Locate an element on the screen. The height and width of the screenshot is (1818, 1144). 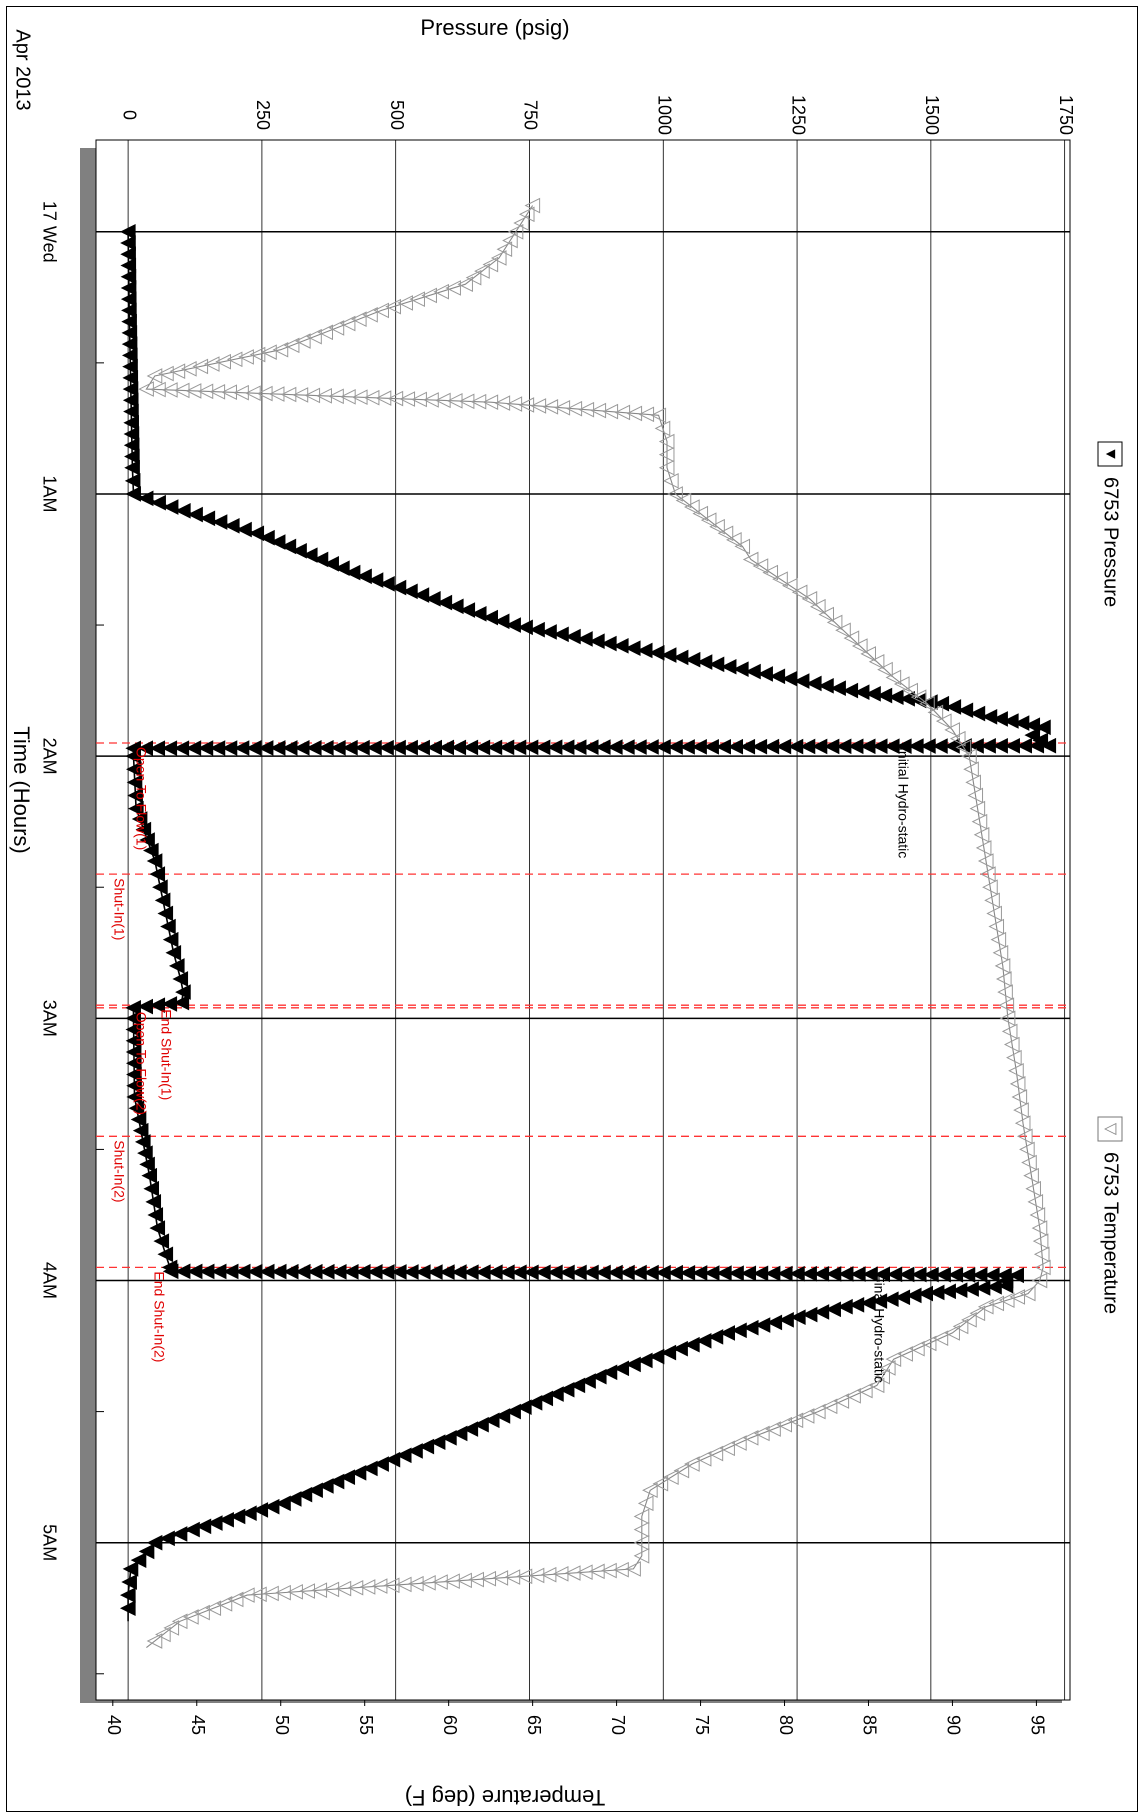
temperature-tick-label: 80 is located at coordinates (786, 1725).